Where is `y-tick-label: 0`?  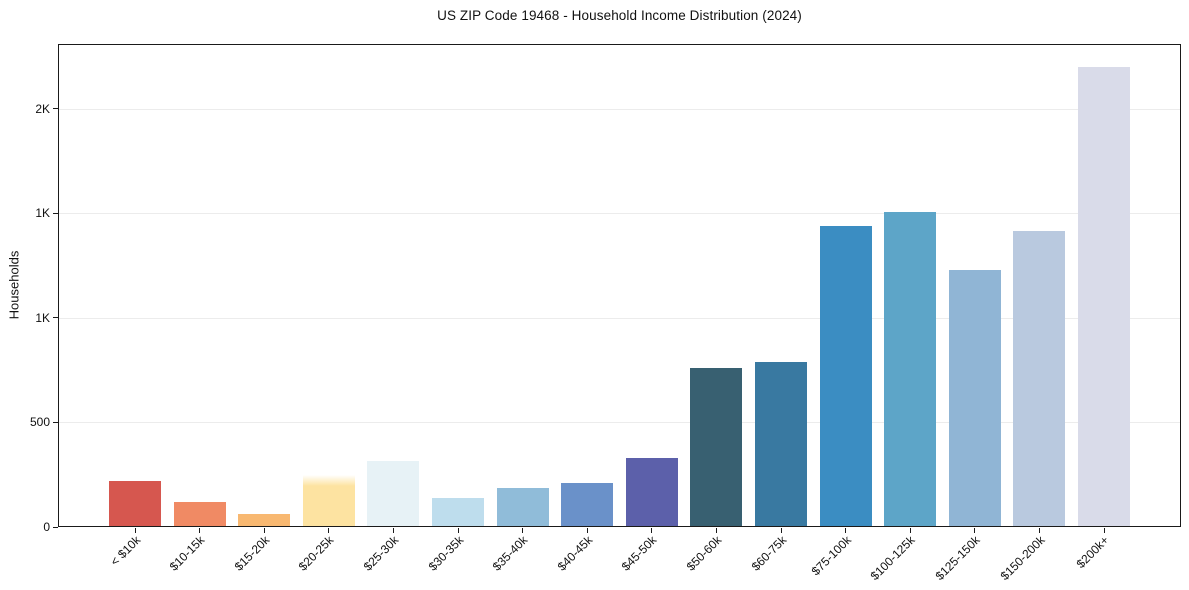
y-tick-label: 0 is located at coordinates (46, 527).